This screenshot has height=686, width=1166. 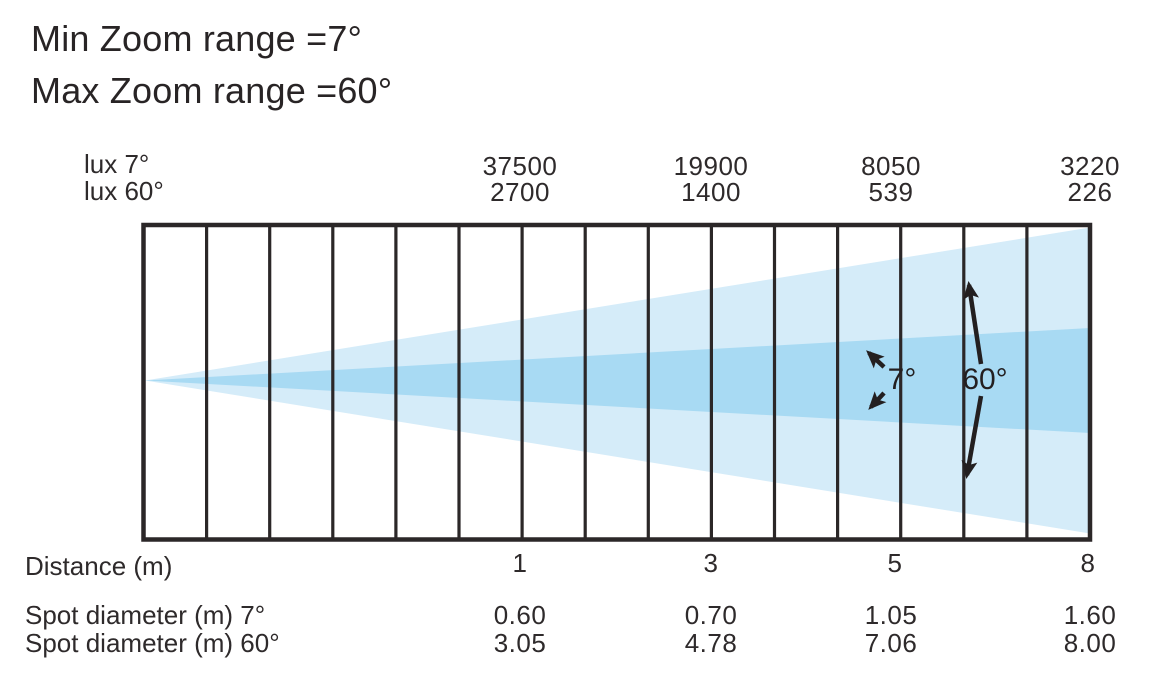 I want to click on lux-7-value: 19900, so click(x=711, y=166).